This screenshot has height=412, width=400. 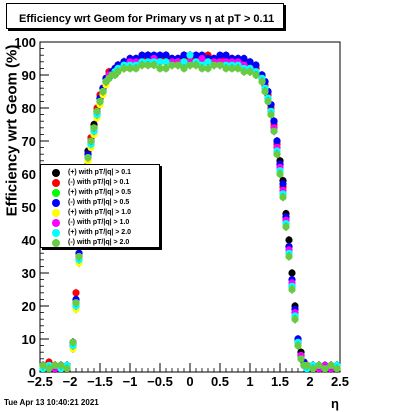 I want to click on x-tick-label: −2.5, so click(x=40, y=381).